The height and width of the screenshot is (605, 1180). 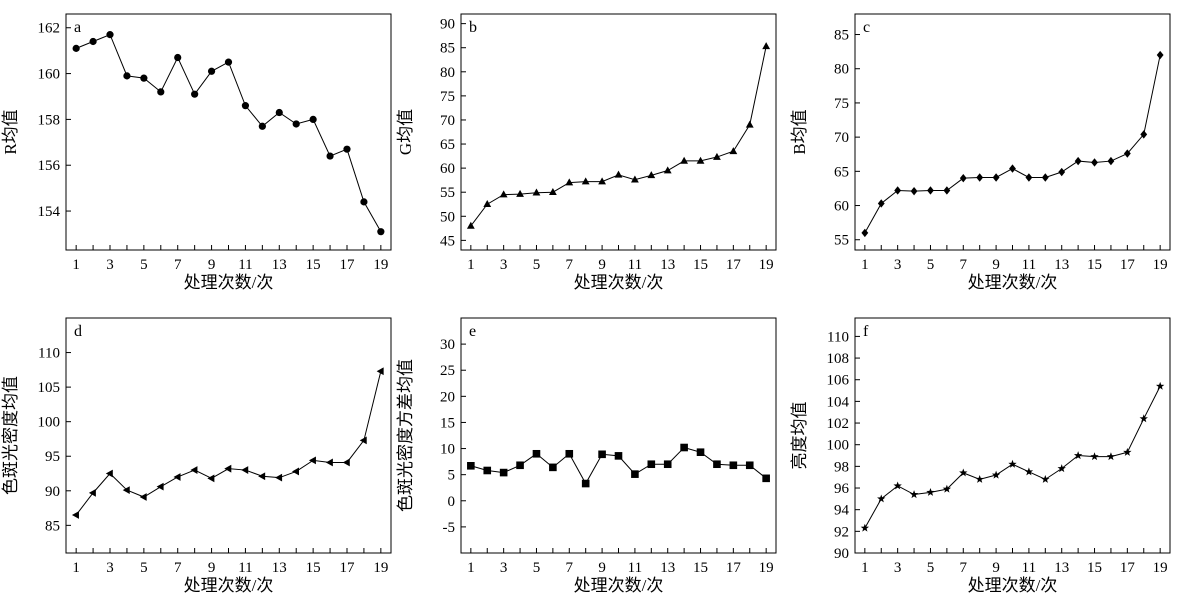 What do you see at coordinates (10, 131) in the screenshot?
I see `y-axis-label: R均值` at bounding box center [10, 131].